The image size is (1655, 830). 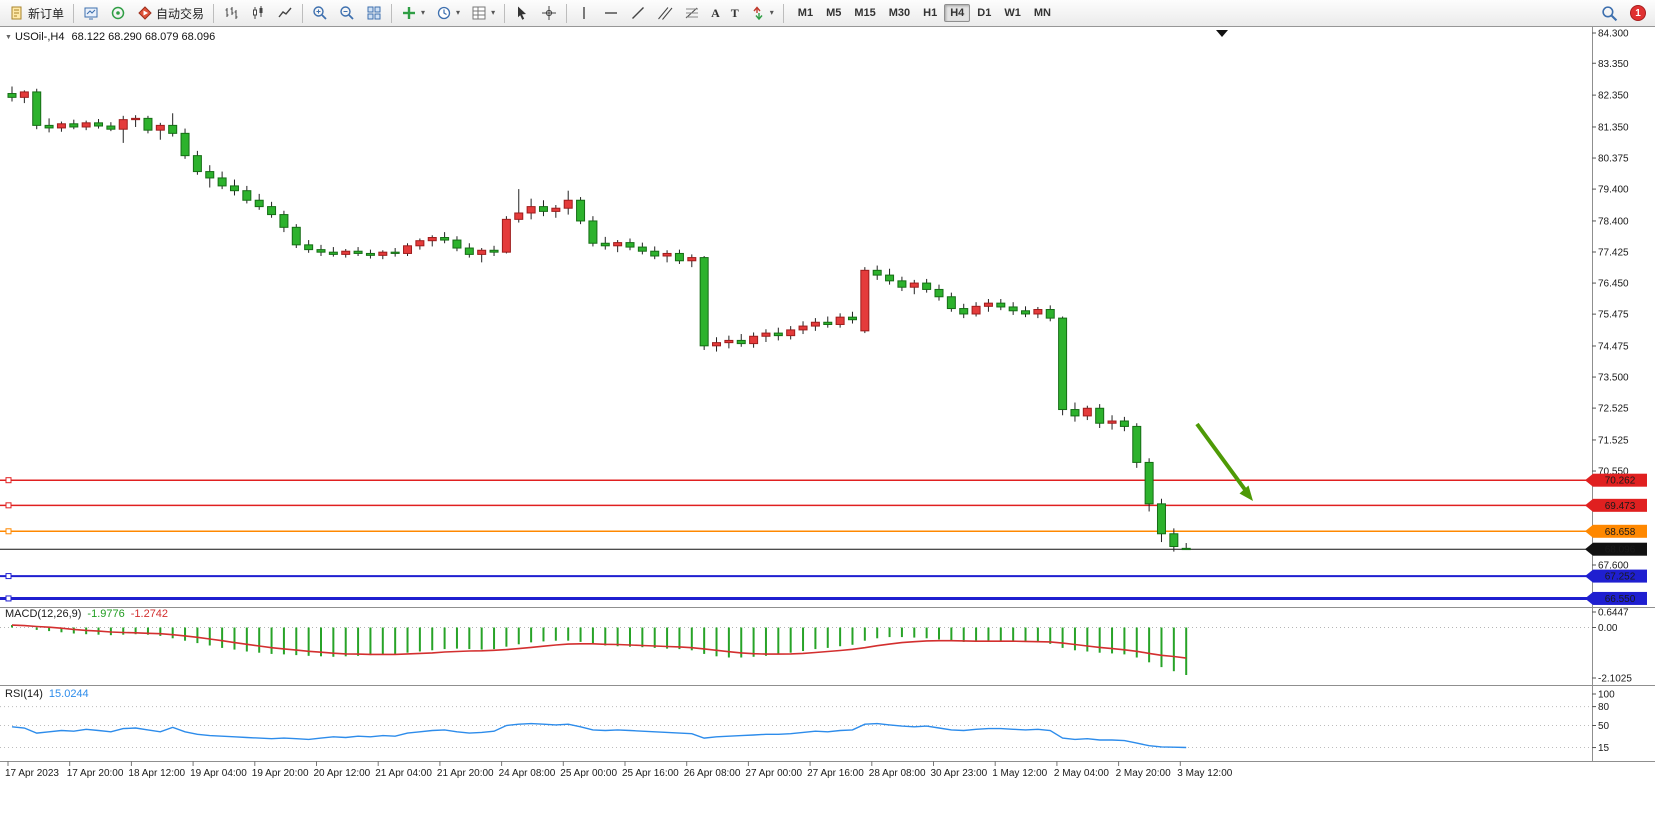 I want to click on search-button, so click(x=1609, y=13).